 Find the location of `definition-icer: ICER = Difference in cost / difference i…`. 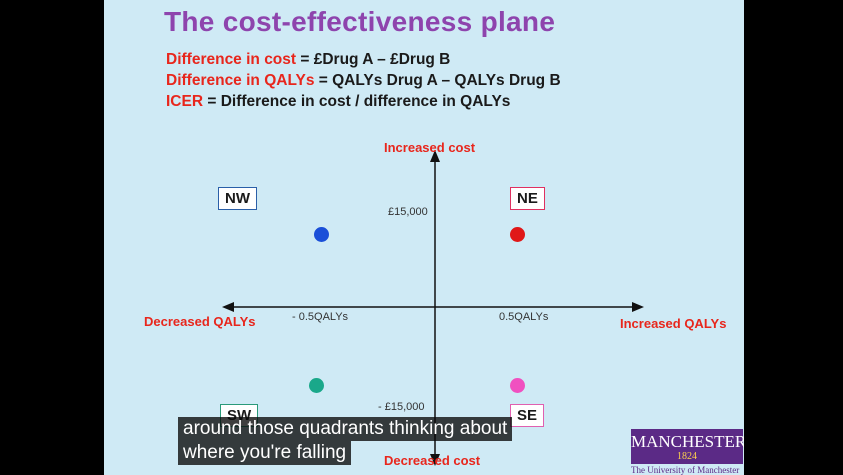

definition-icer: ICER = Difference in cost / difference i… is located at coordinates (338, 102).